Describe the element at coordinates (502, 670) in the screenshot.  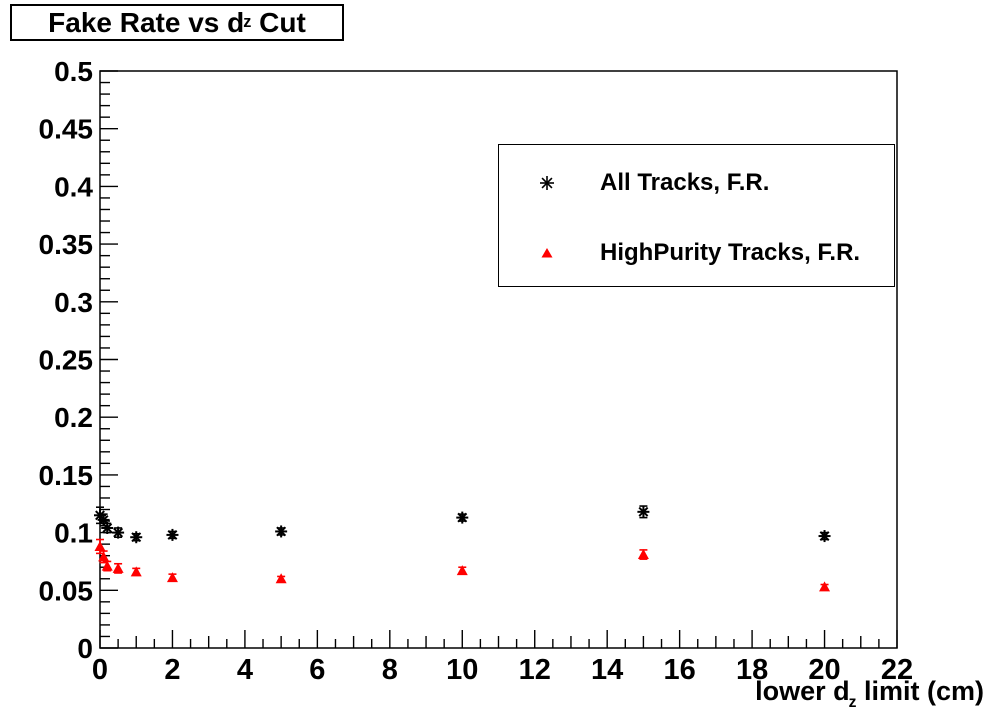
I see `x-axis-labels: 0 2 4 6 8 10 12 14 16 18 20 22` at that location.